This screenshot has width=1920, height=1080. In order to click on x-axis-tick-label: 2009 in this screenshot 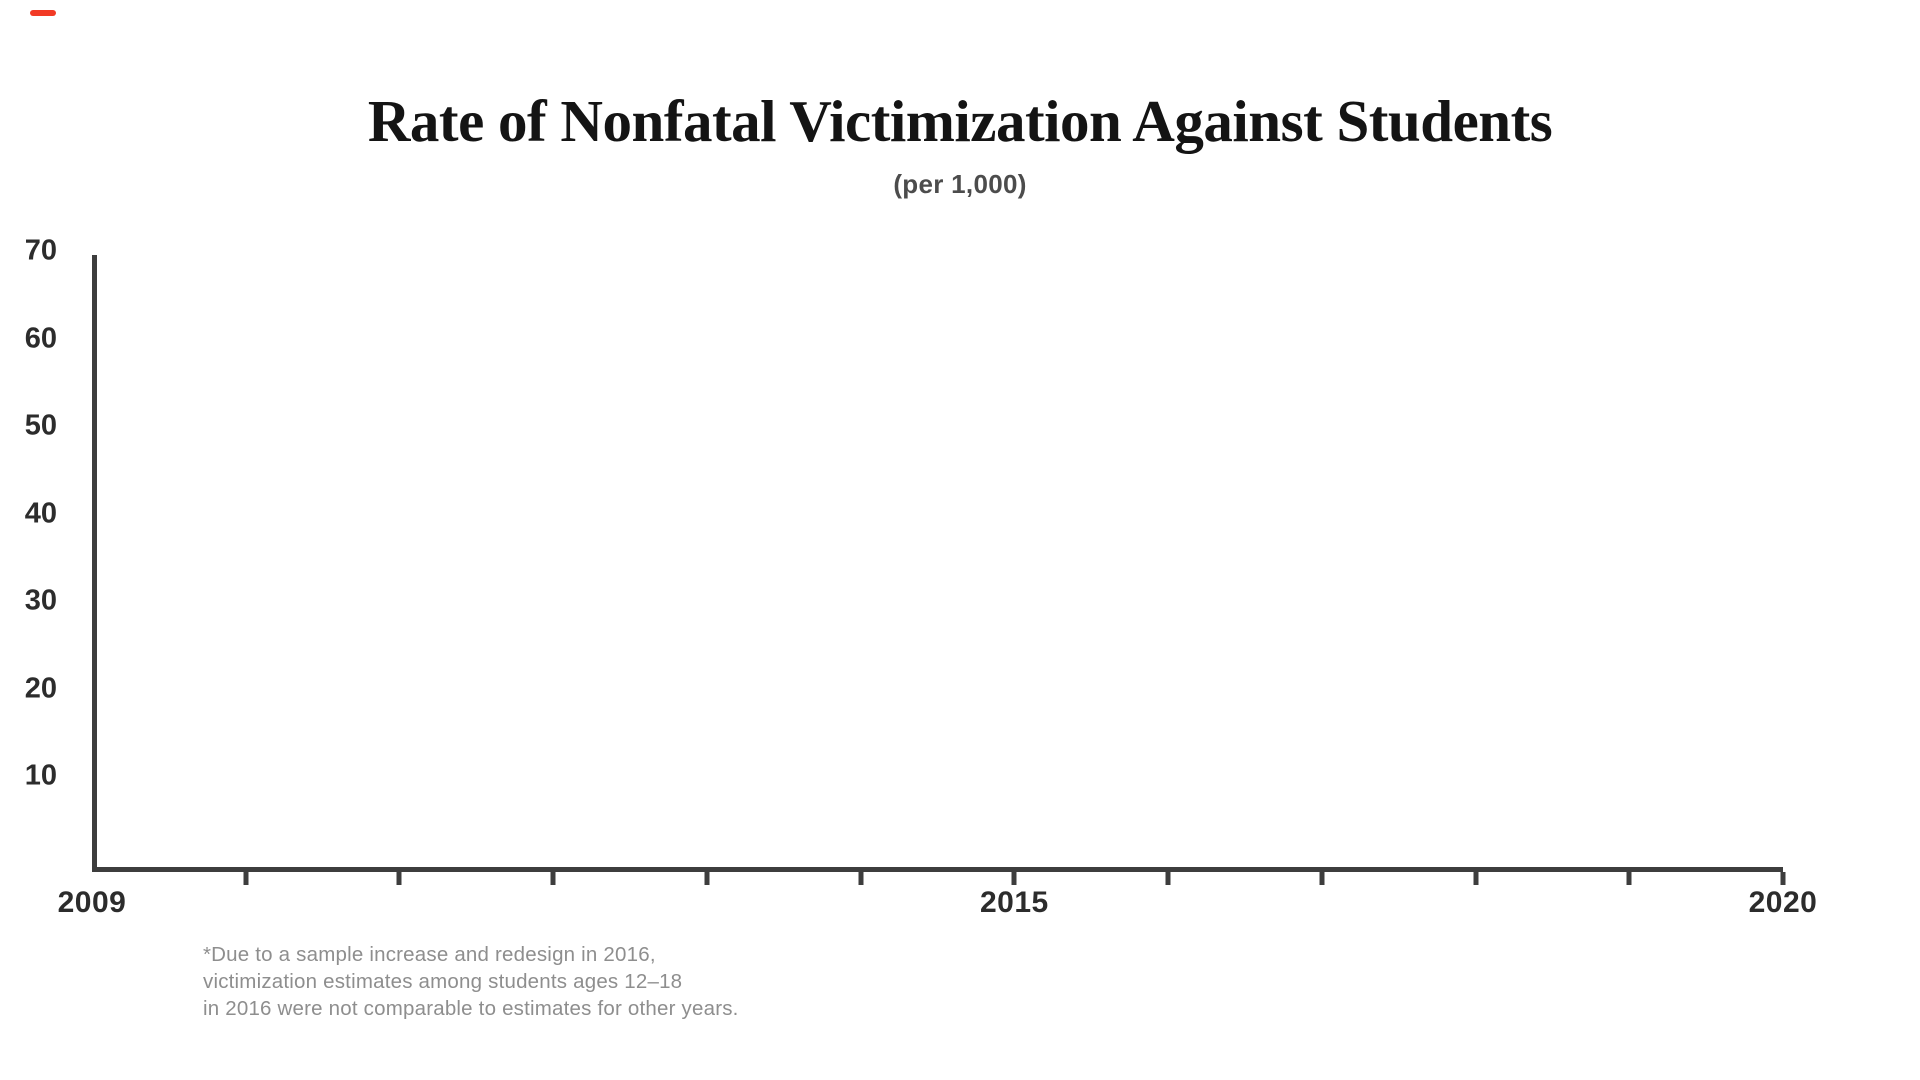, I will do `click(92, 902)`.